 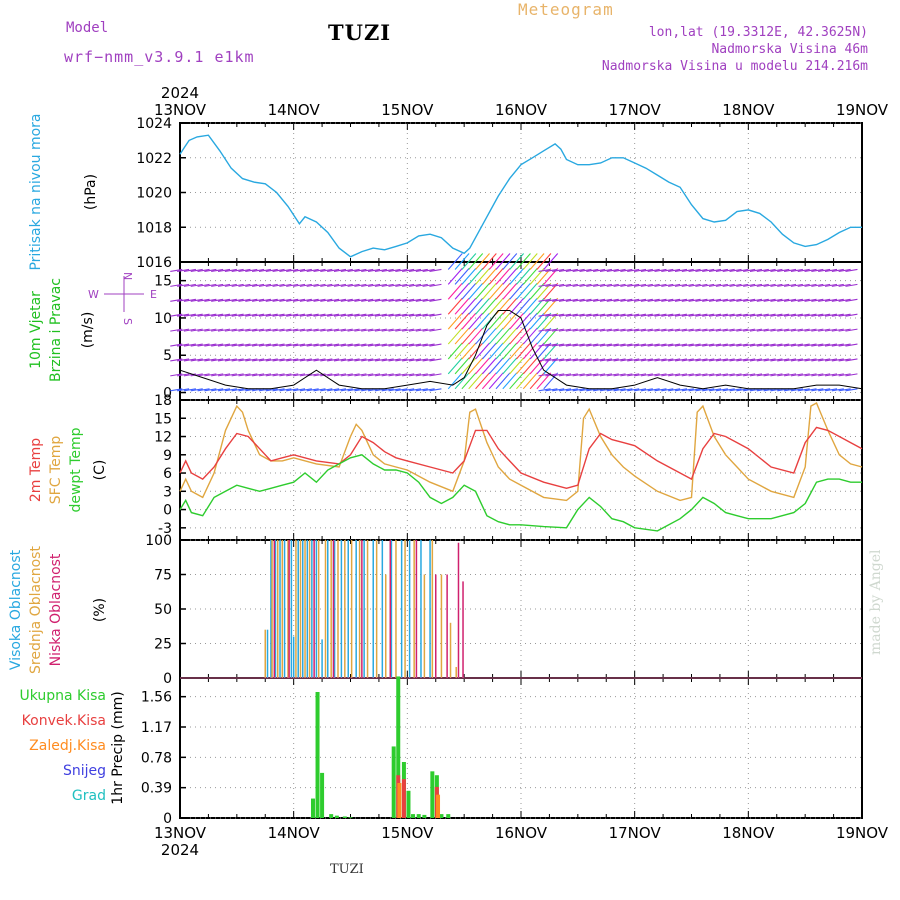 I want to click on y-tick-label: 1018, so click(x=154, y=228).